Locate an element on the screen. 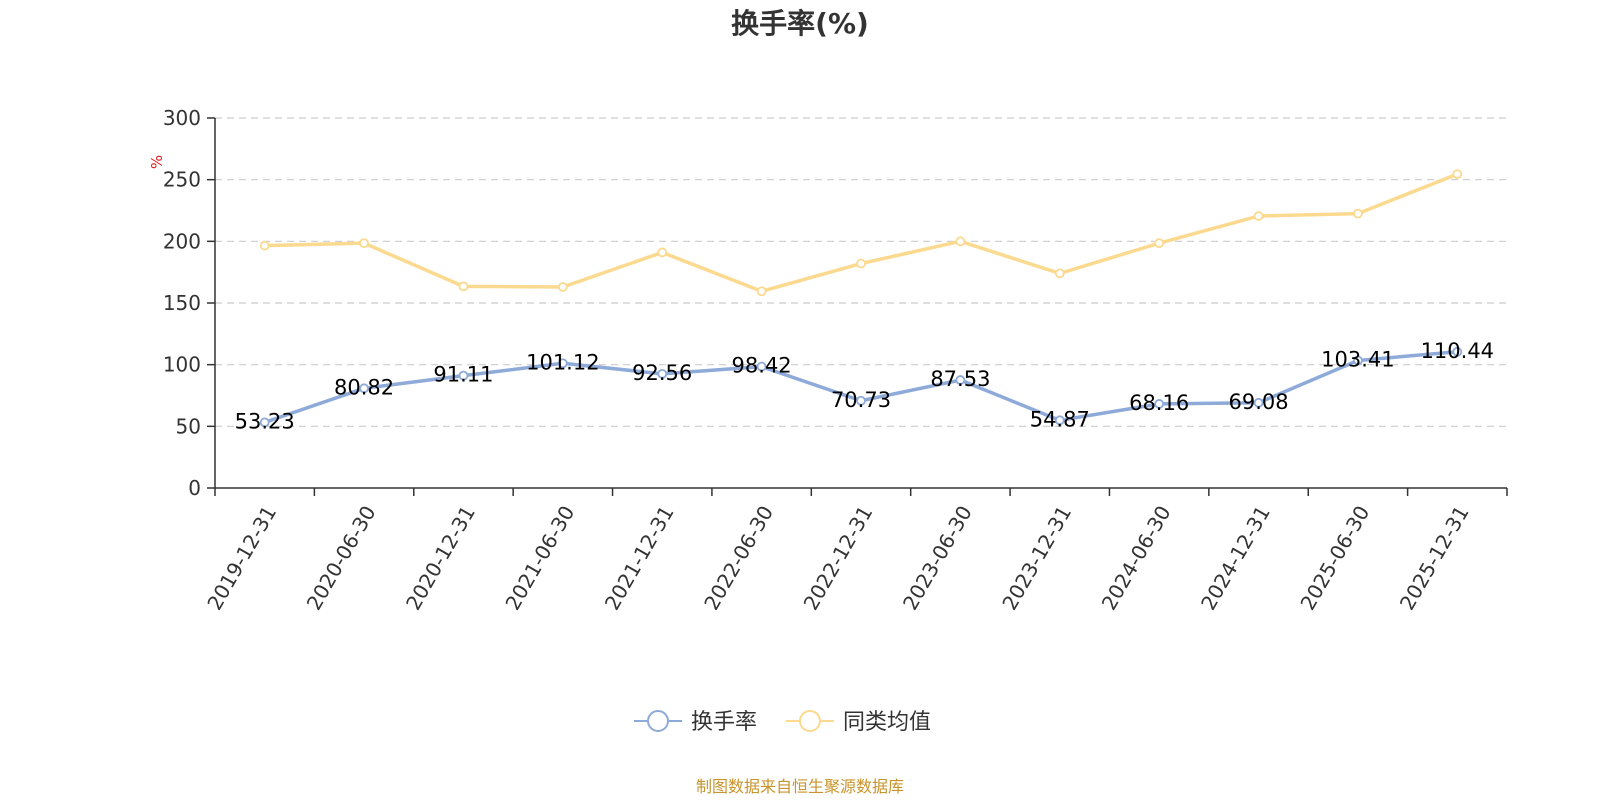 This screenshot has width=1600, height=800. data-label: 101.12 is located at coordinates (562, 362).